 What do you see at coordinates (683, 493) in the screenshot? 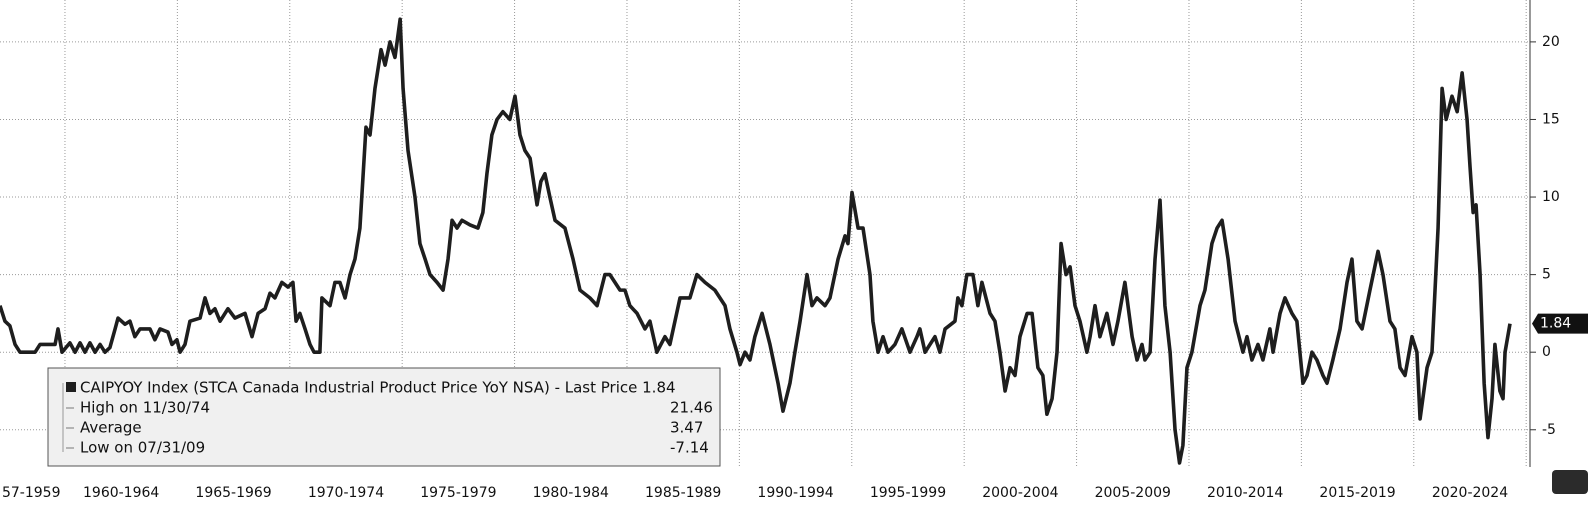
I see `x-tick-label: 1985-1989` at bounding box center [683, 493].